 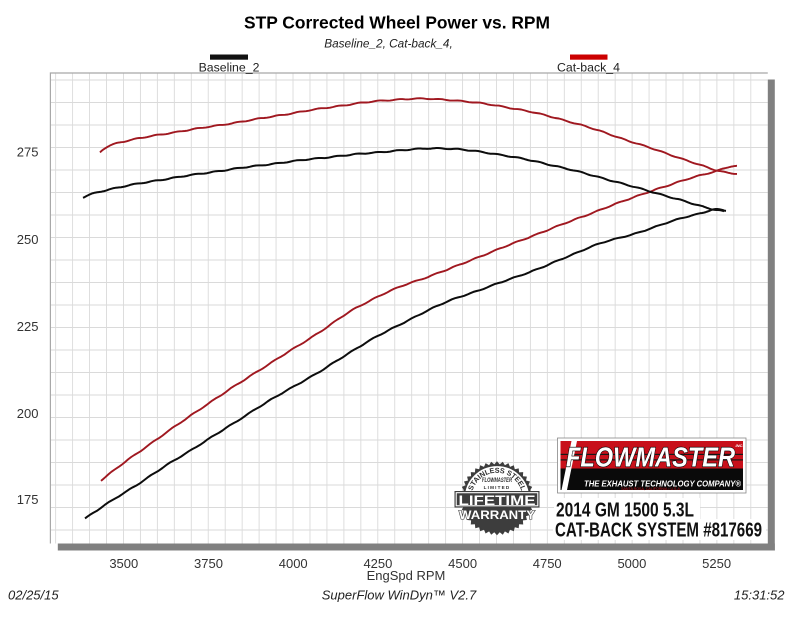 What do you see at coordinates (28, 499) in the screenshot?
I see `svg-text: 175` at bounding box center [28, 499].